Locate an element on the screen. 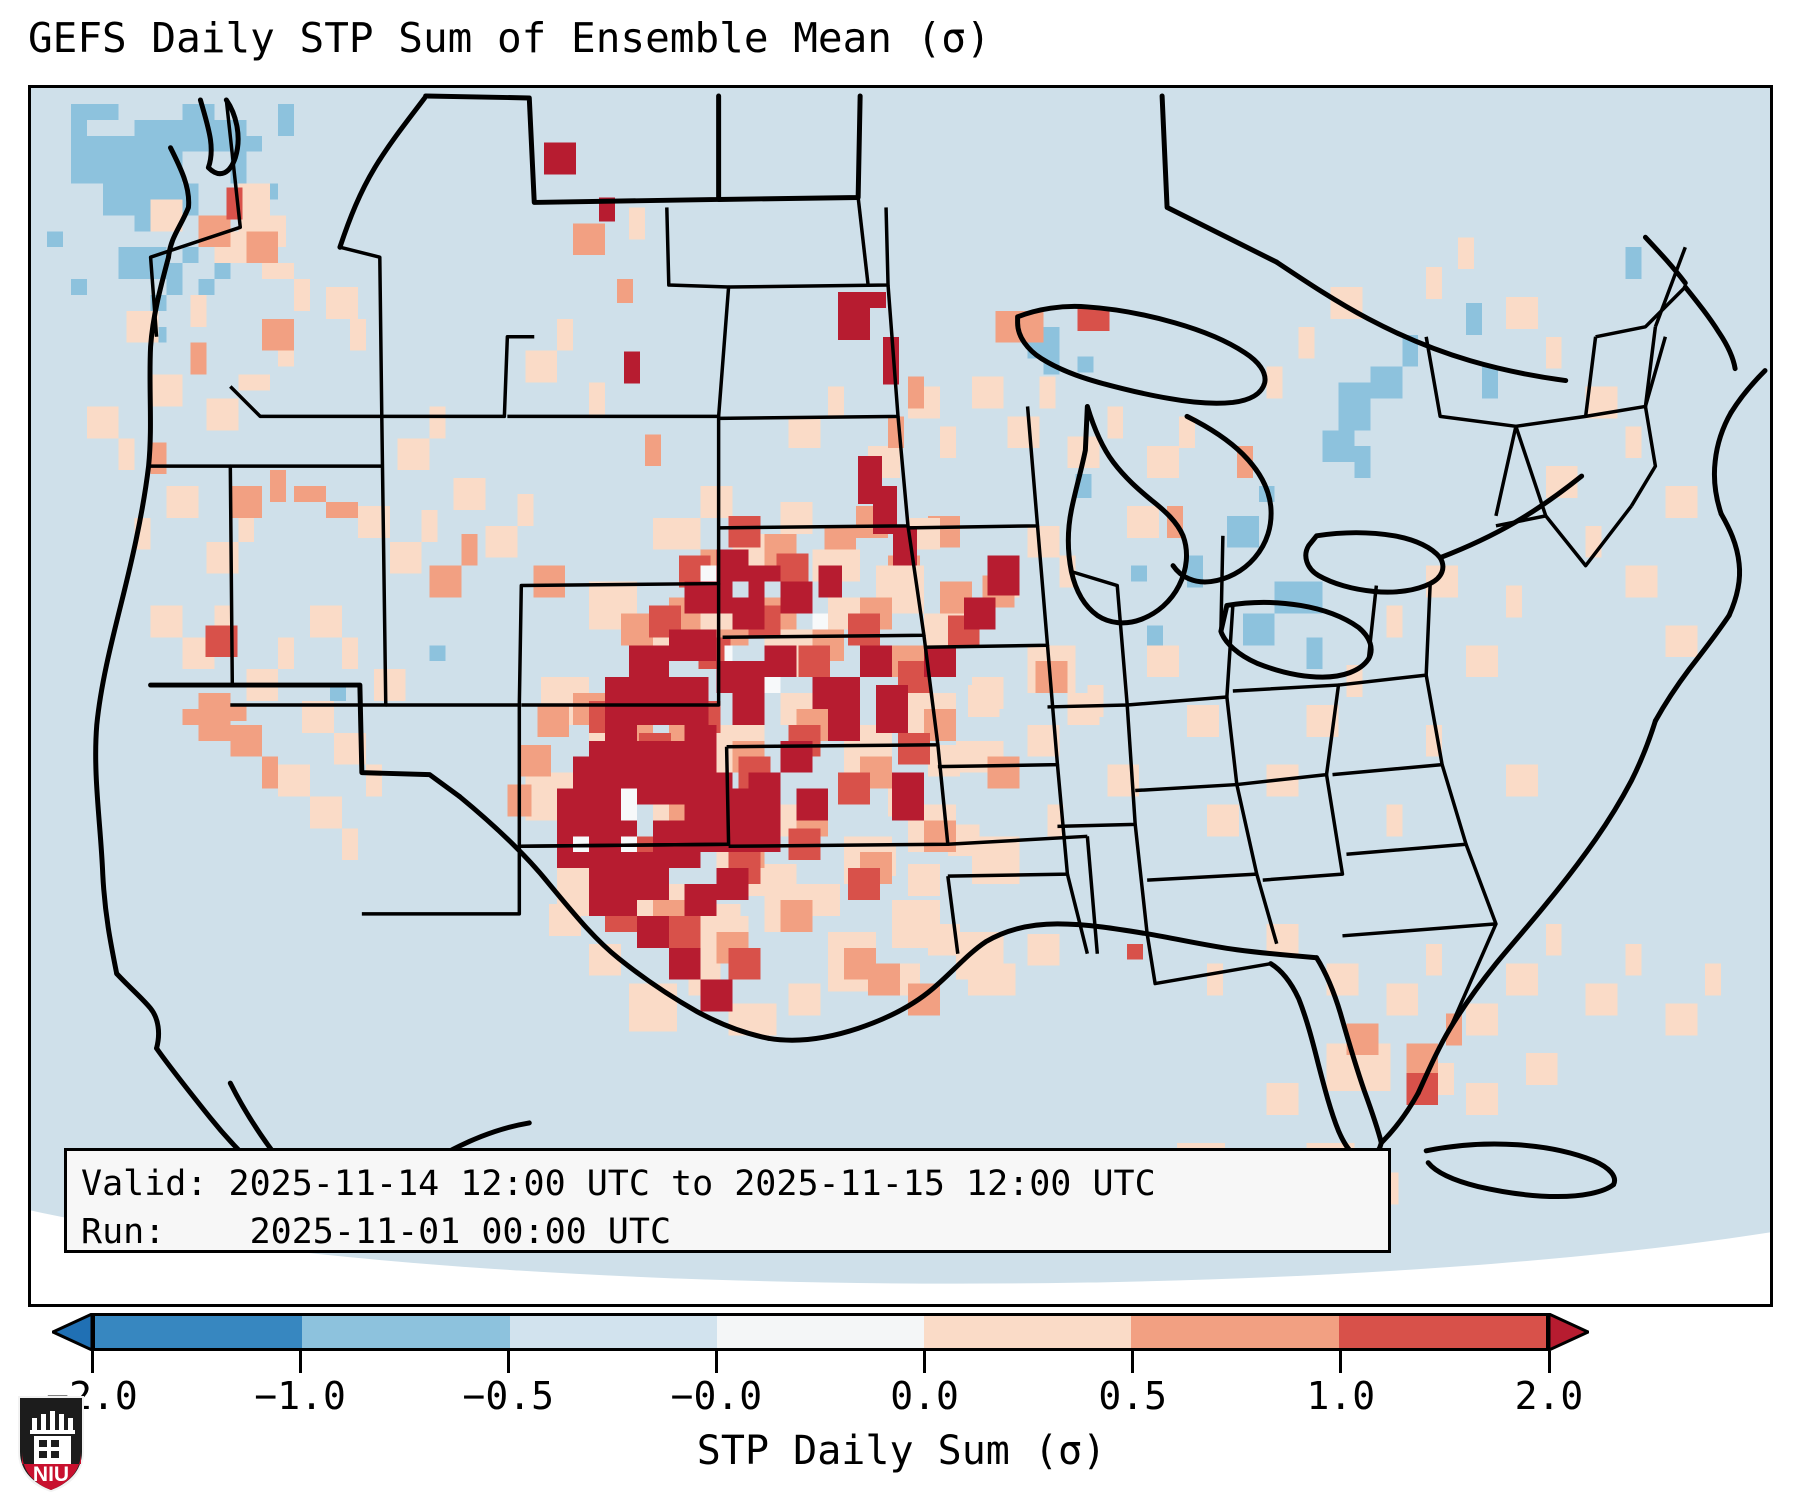 Image resolution: width=1803 pixels, height=1506 pixels. run-time-line: Run: 2025-11-01 00:00 UTC is located at coordinates (376, 1232).